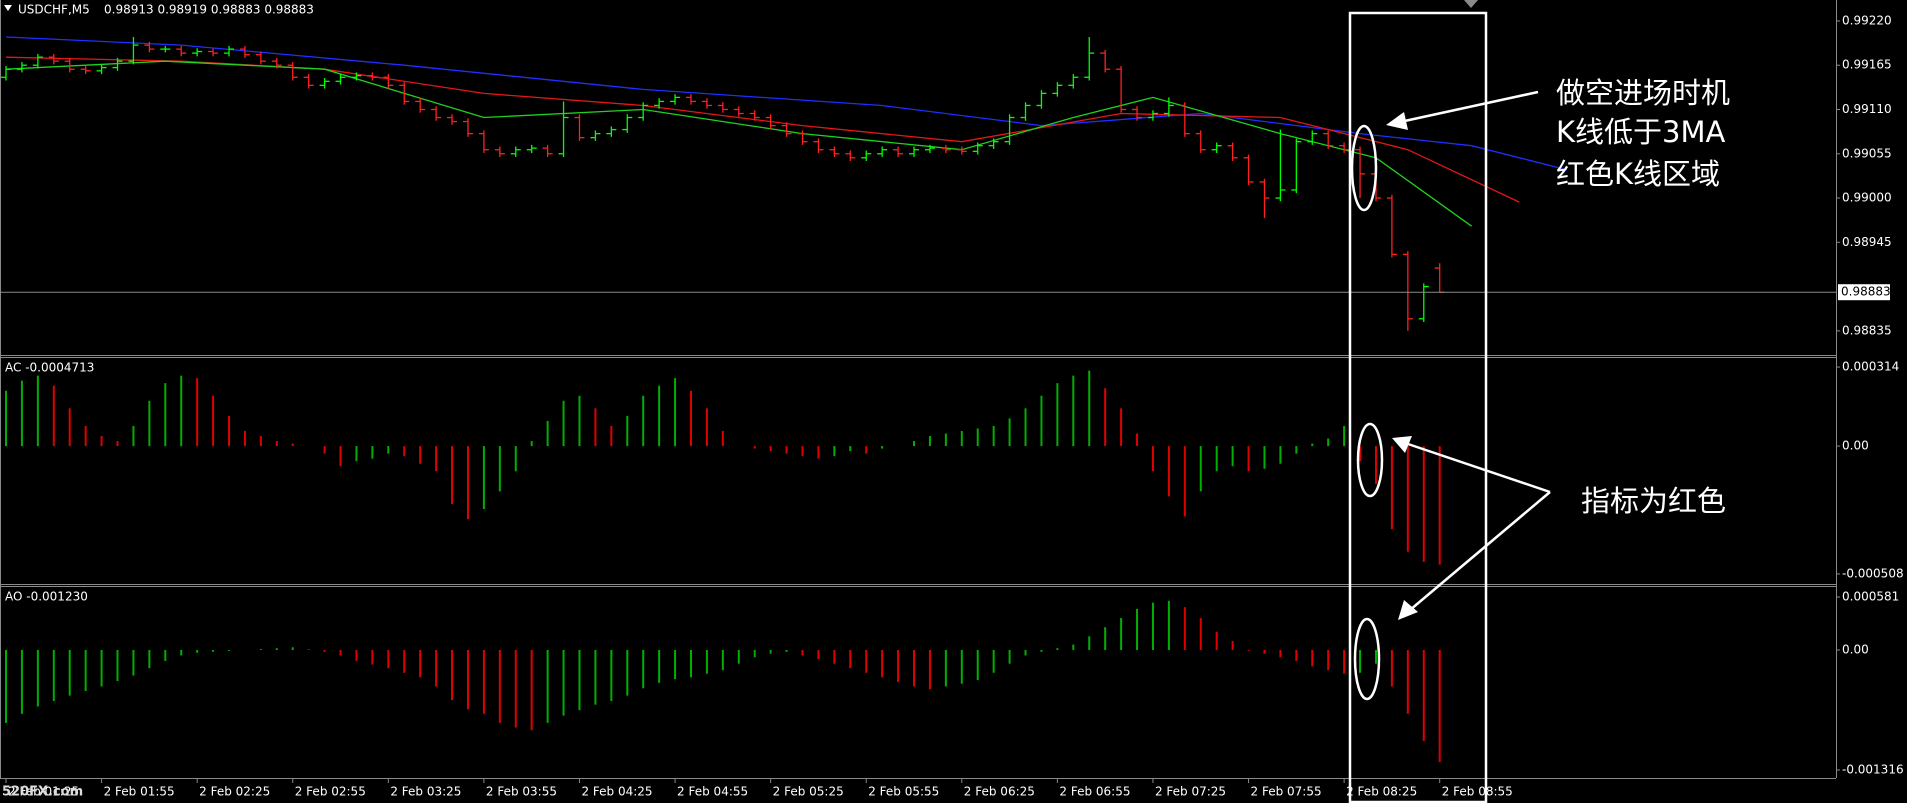 The width and height of the screenshot is (1907, 803). I want to click on x-tick-label: 2 Feb 05:25, so click(808, 792).